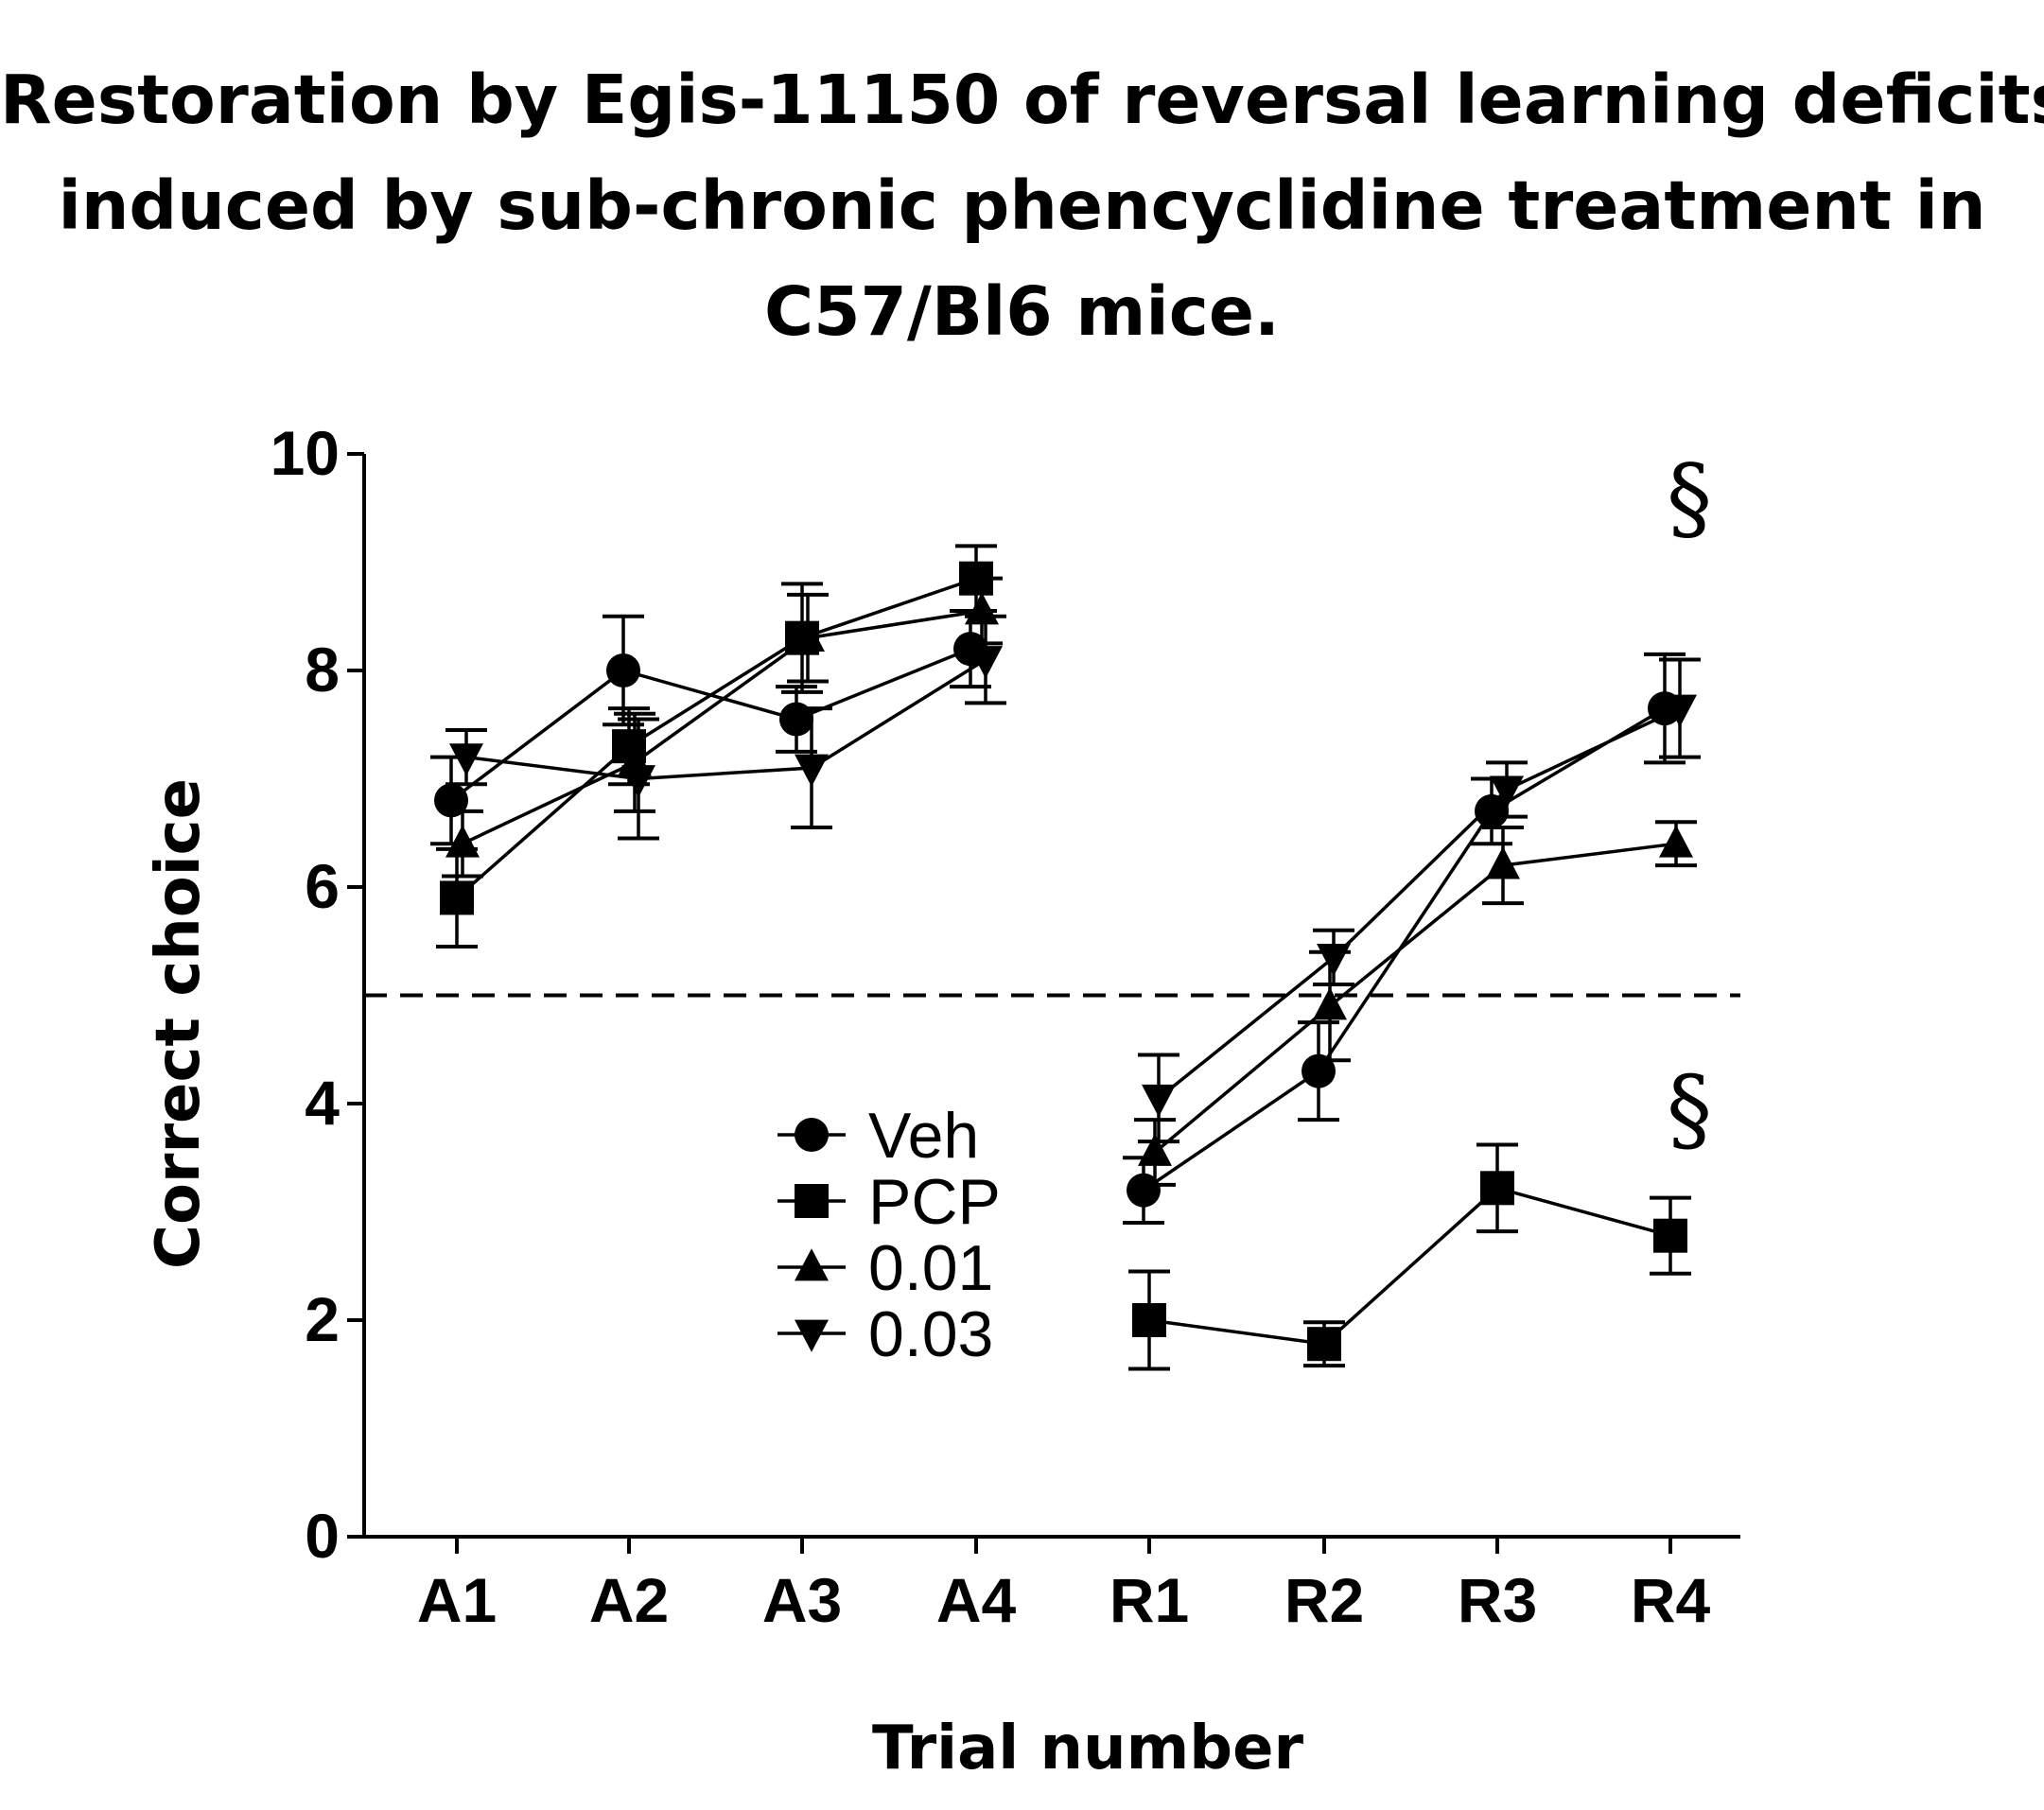  What do you see at coordinates (1497, 1600) in the screenshot?
I see `x-tick-label: R3` at bounding box center [1497, 1600].